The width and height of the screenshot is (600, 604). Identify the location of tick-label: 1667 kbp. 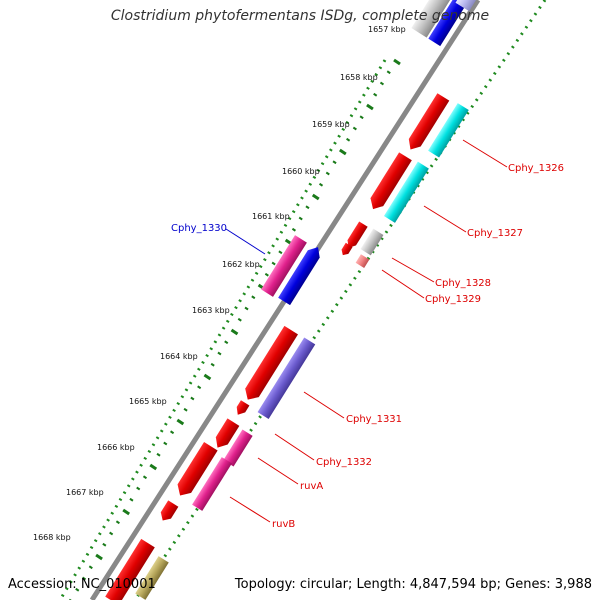
(85, 492).